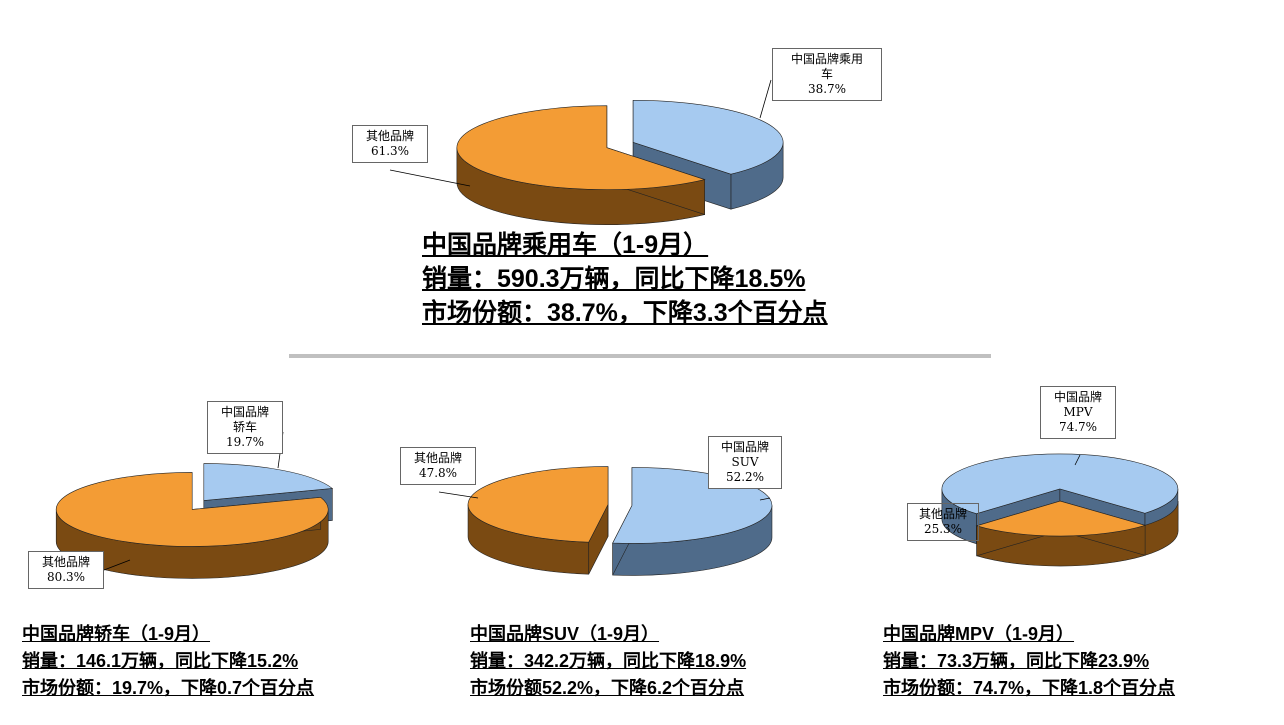 Image resolution: width=1284 pixels, height=725 pixels. I want to click on label-chinese-sedan-value: 19.7%, so click(245, 442).